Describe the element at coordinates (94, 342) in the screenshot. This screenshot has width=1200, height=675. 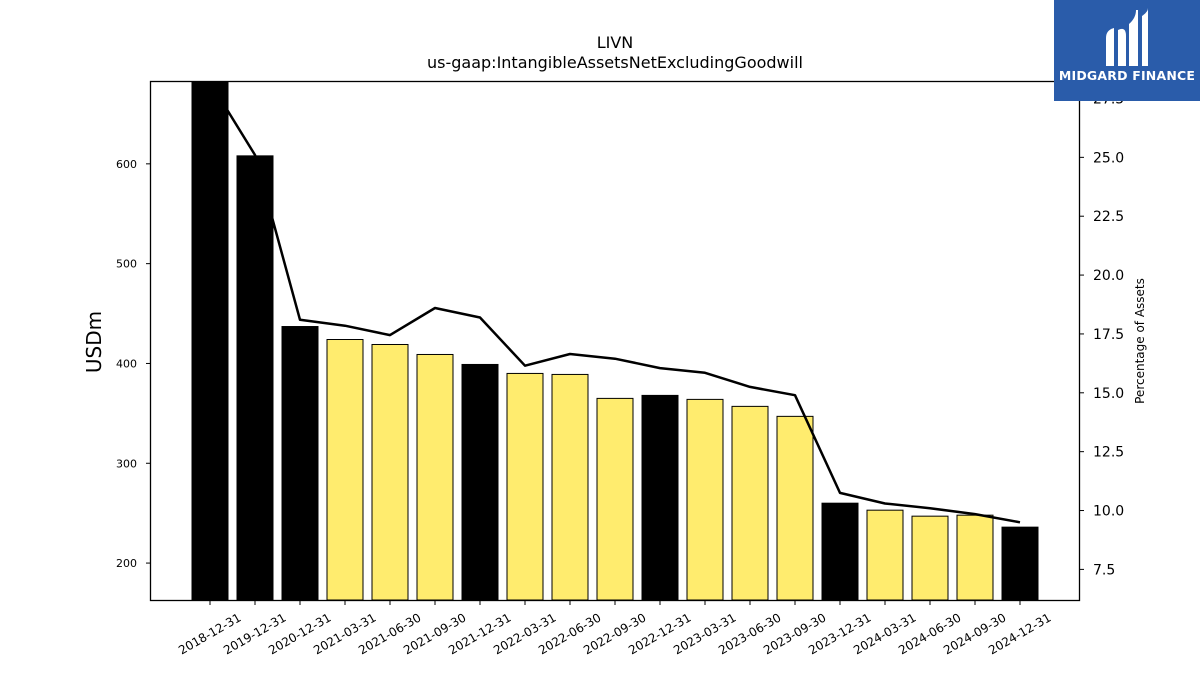
I see `left-axis-label: USDm` at that location.